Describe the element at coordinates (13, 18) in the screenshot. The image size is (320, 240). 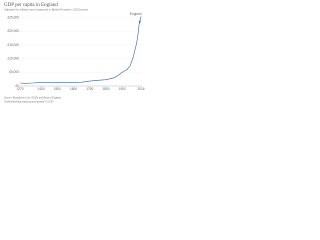
I see `y-tick-label: £25,000` at that location.